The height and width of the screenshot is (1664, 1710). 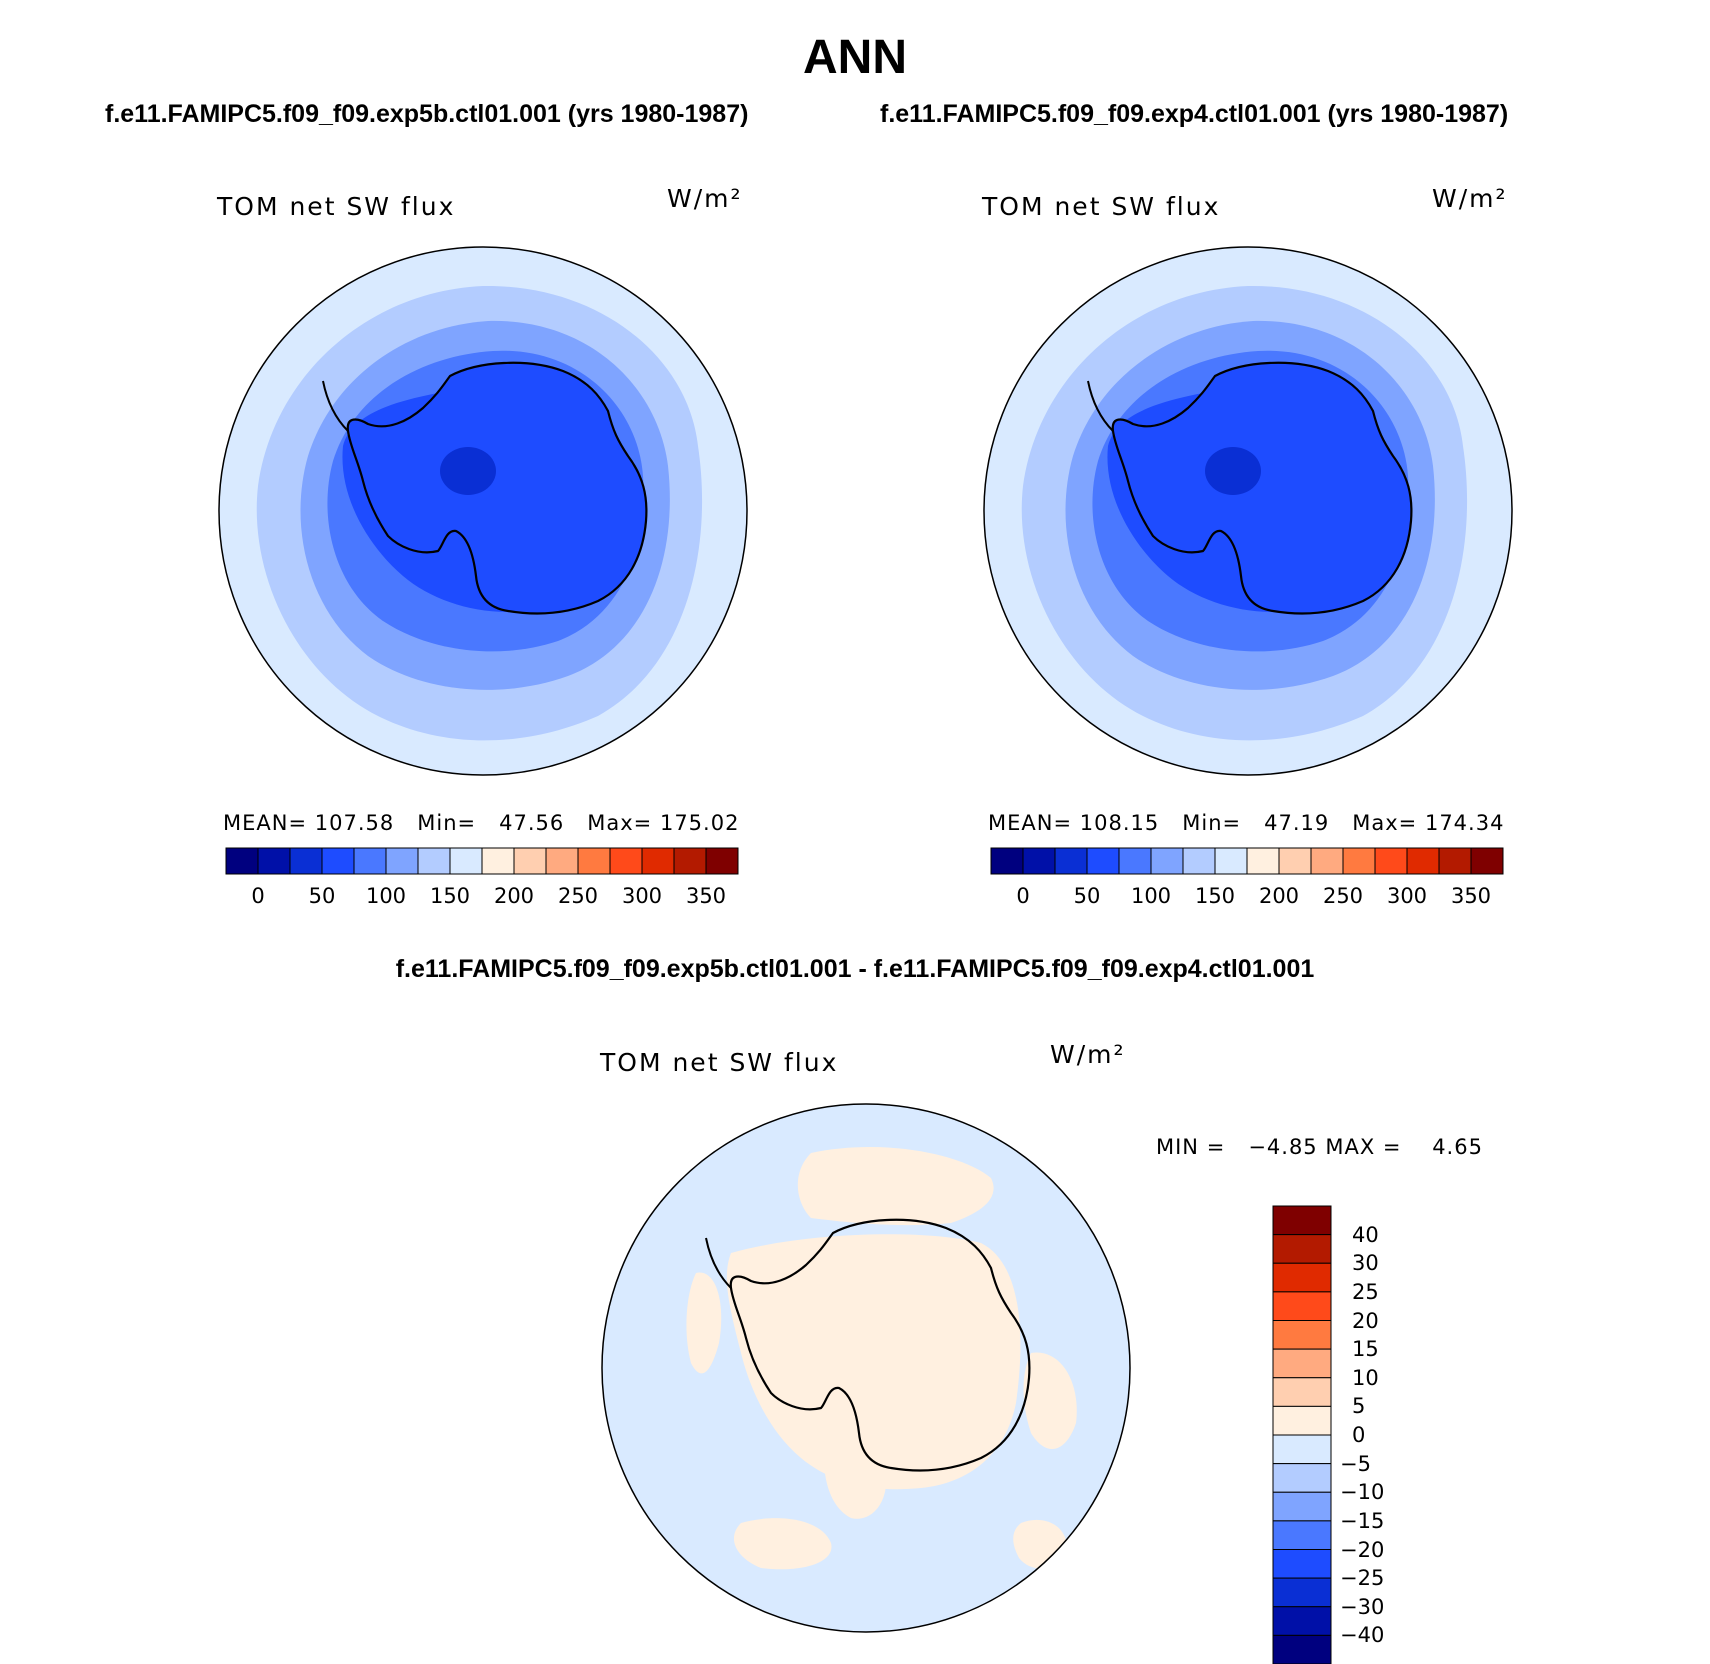 I want to click on colorbar-tick-label: −10, so click(x=1362, y=1492).